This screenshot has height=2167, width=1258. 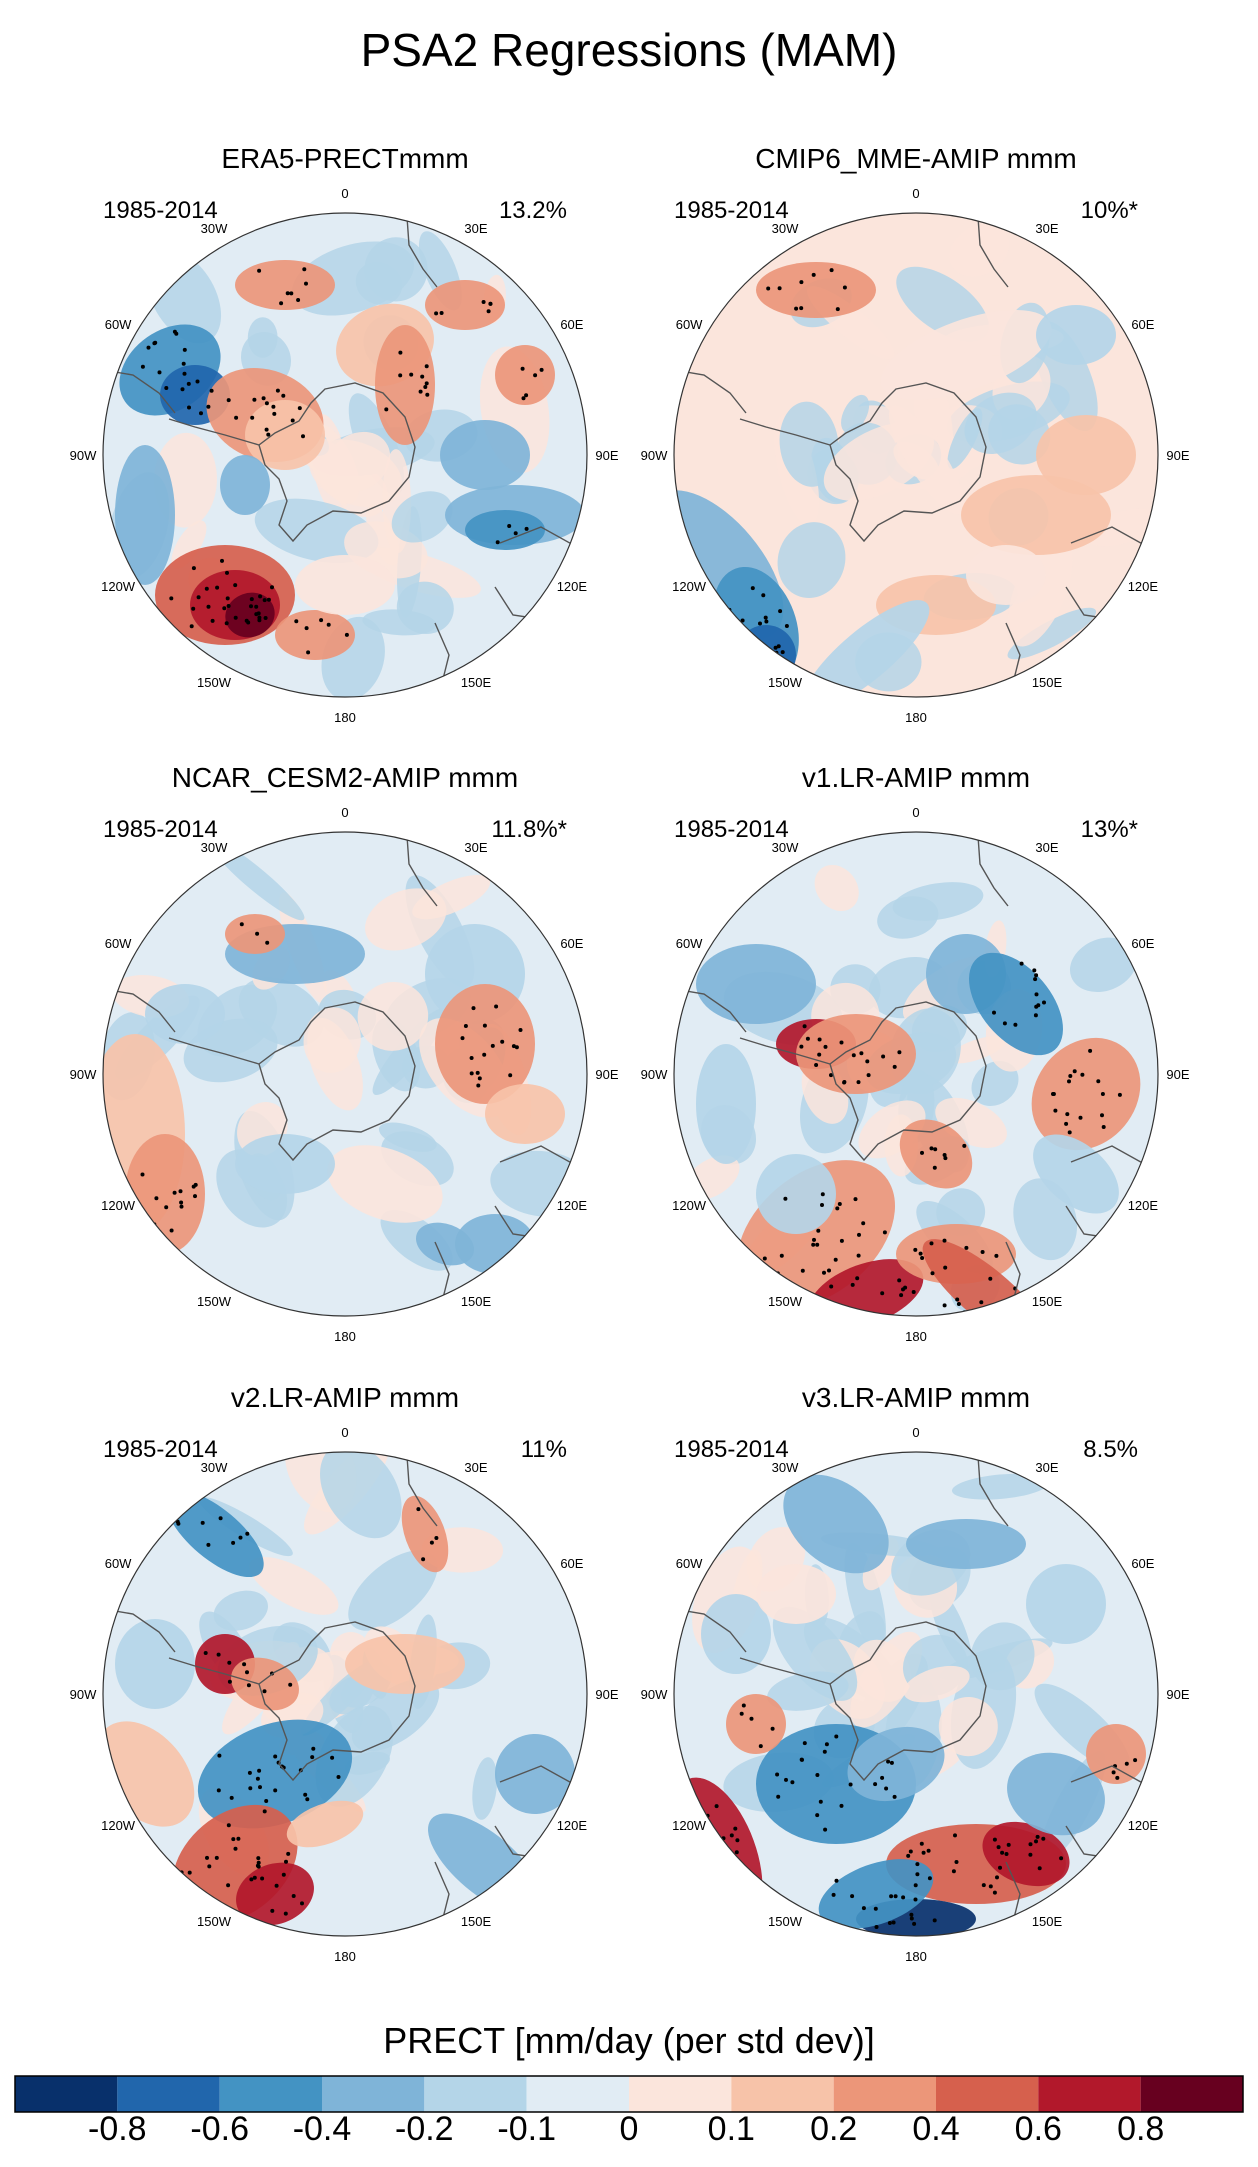 What do you see at coordinates (475, 228) in the screenshot?
I see `longitude-label: 30E` at bounding box center [475, 228].